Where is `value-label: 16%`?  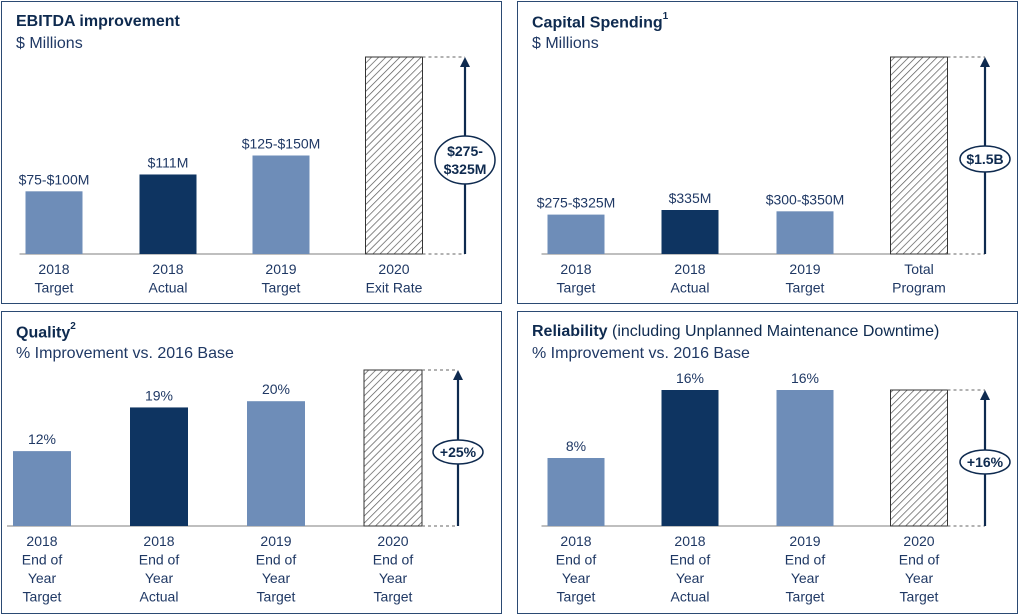 value-label: 16% is located at coordinates (690, 378).